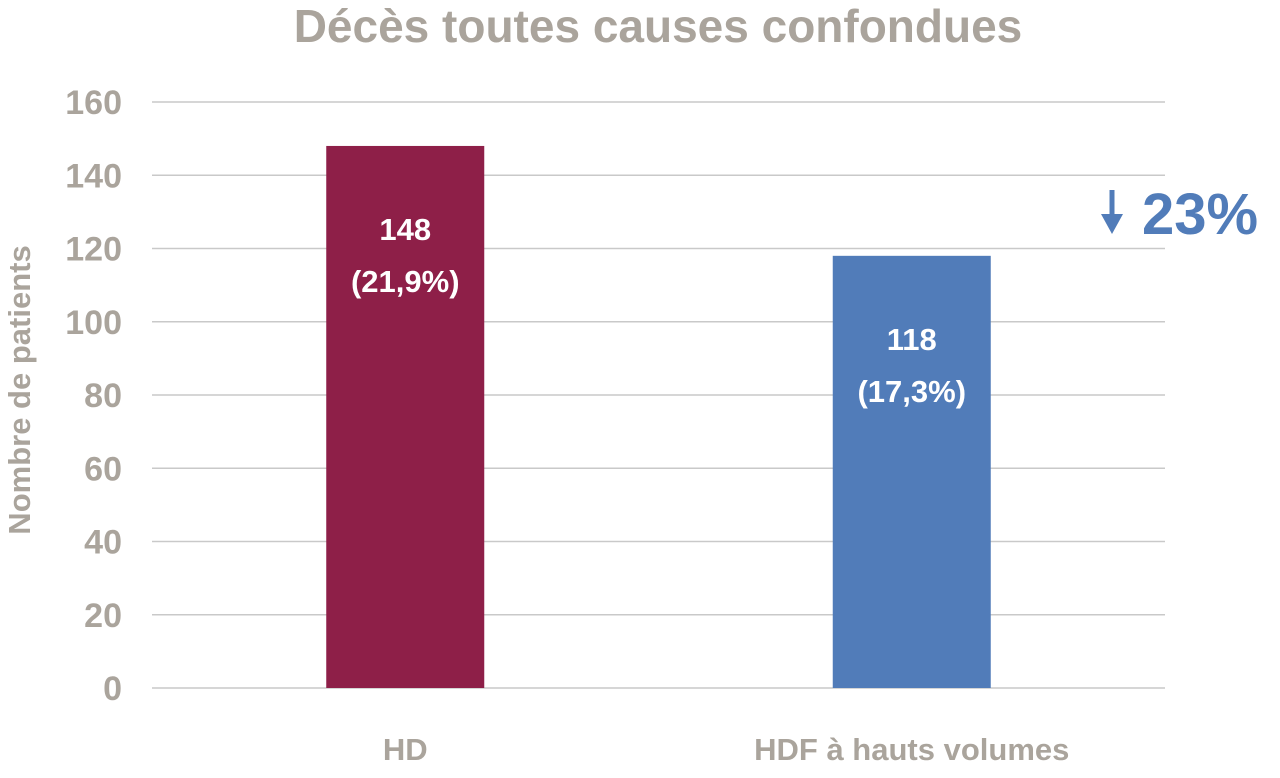 The width and height of the screenshot is (1280, 778). What do you see at coordinates (103, 543) in the screenshot?
I see `y-tick-label: 40` at bounding box center [103, 543].